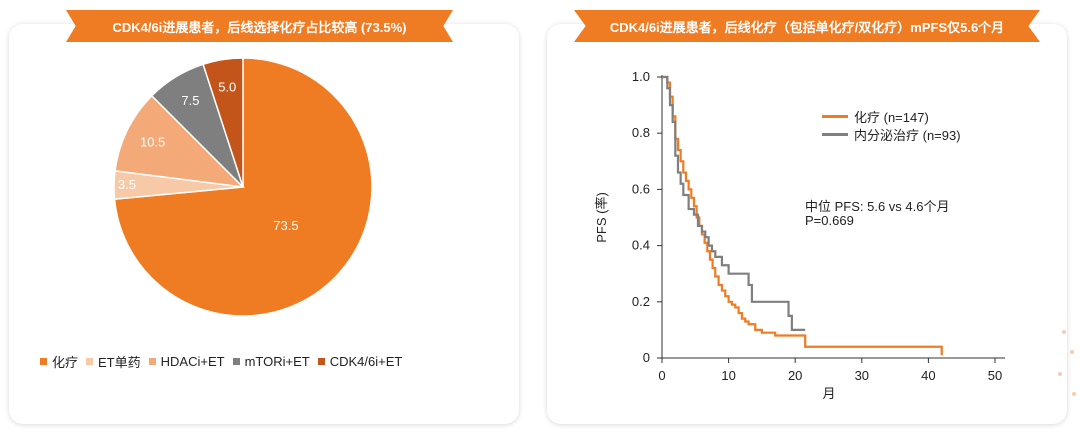  I want to click on km-legend: 化疗 (n=147) 内分泌治疗 (n=93), so click(891, 125).